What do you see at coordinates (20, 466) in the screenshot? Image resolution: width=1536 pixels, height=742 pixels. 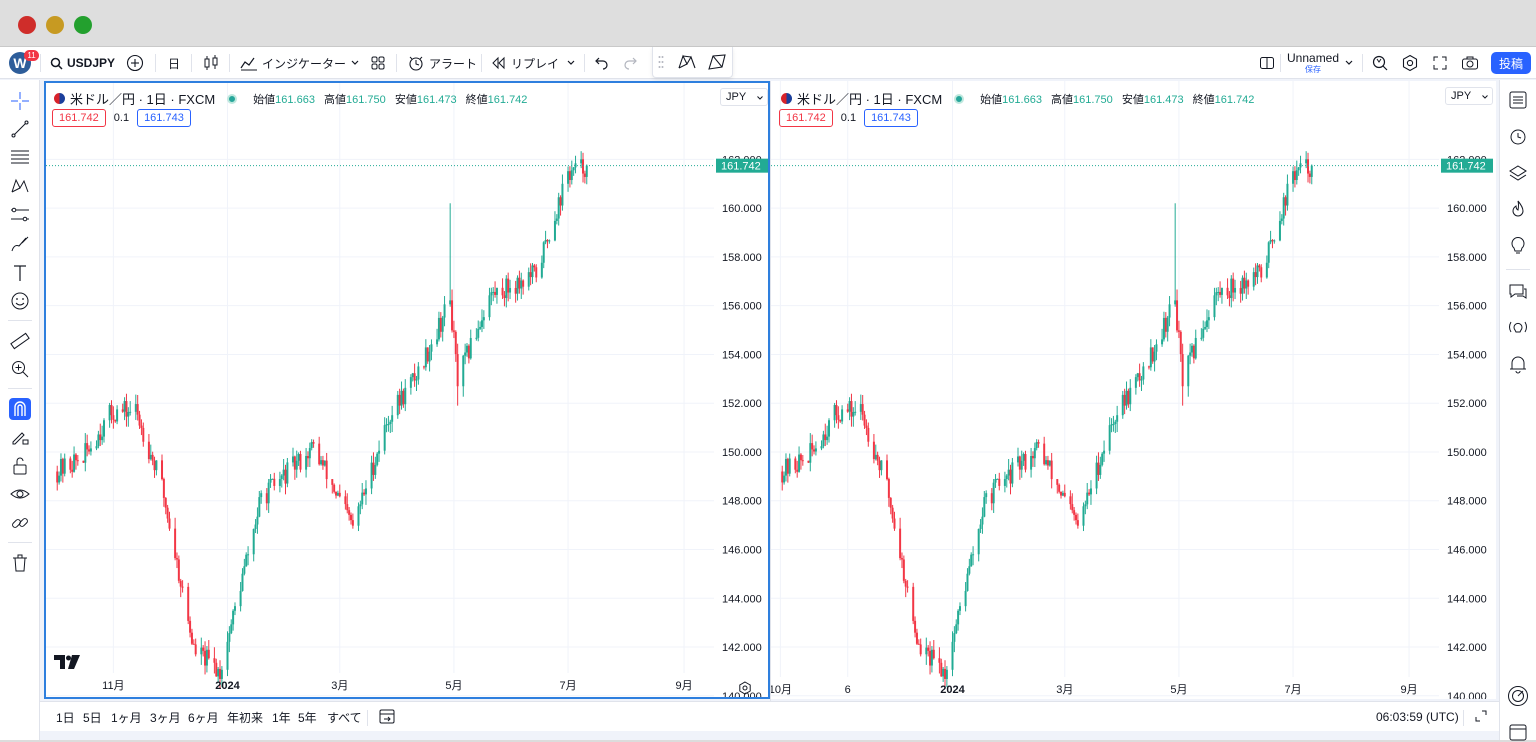 I see `lock-drawings-tool` at bounding box center [20, 466].